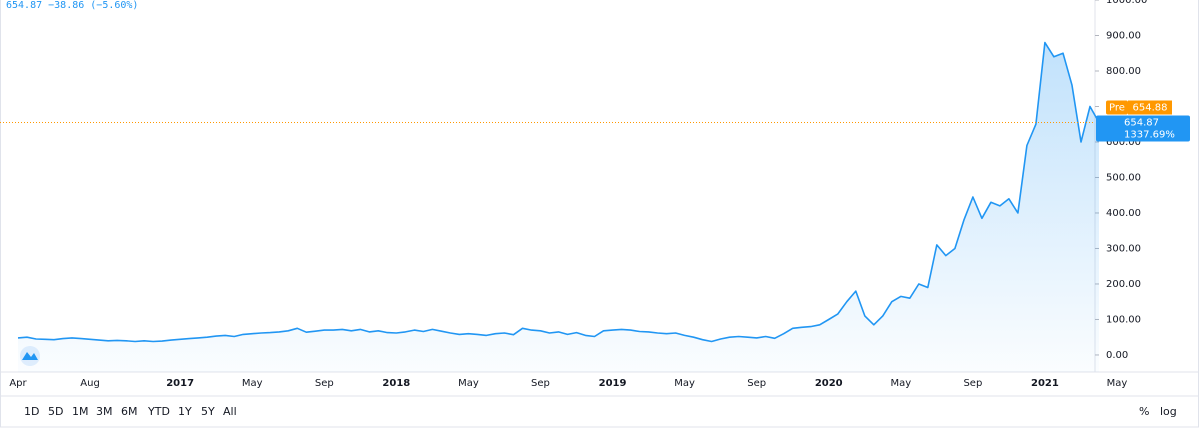 Image resolution: width=1200 pixels, height=442 pixels. I want to click on pre-price: 654.88, so click(1150, 108).